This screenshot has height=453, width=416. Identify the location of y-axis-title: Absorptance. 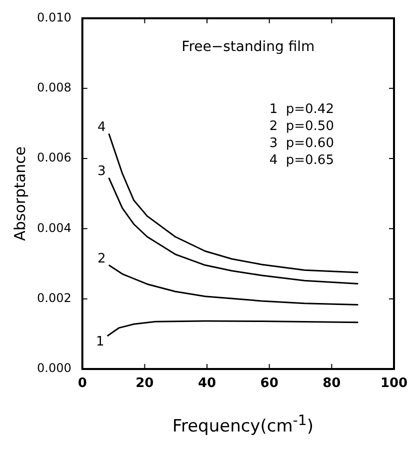
(19, 193).